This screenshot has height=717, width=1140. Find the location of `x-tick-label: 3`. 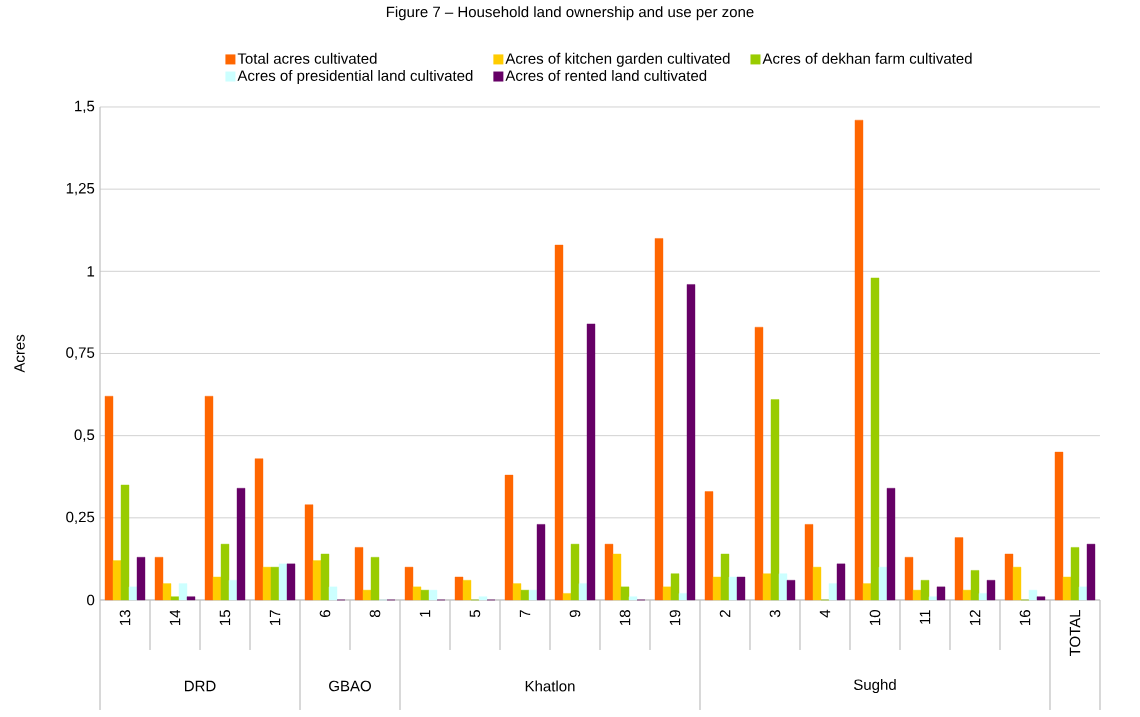

x-tick-label: 3 is located at coordinates (775, 614).